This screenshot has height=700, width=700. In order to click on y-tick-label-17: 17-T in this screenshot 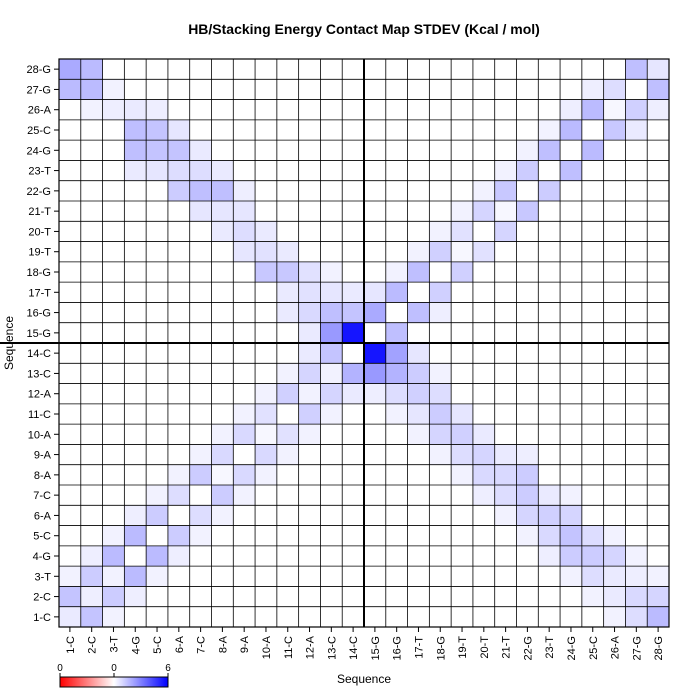, I will do `click(39, 293)`.